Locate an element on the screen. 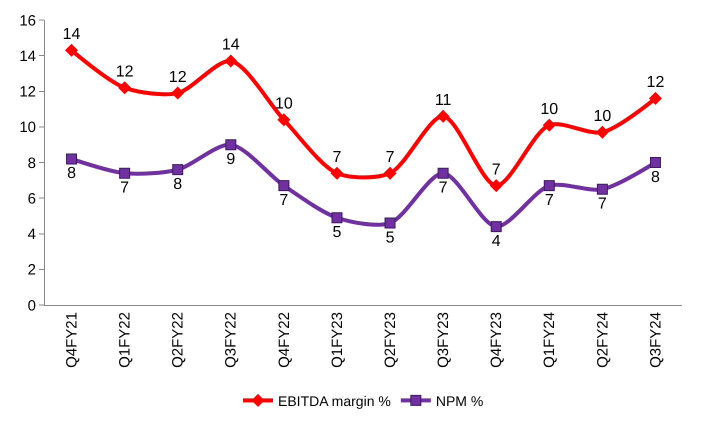  data-label: 9 is located at coordinates (231, 159).